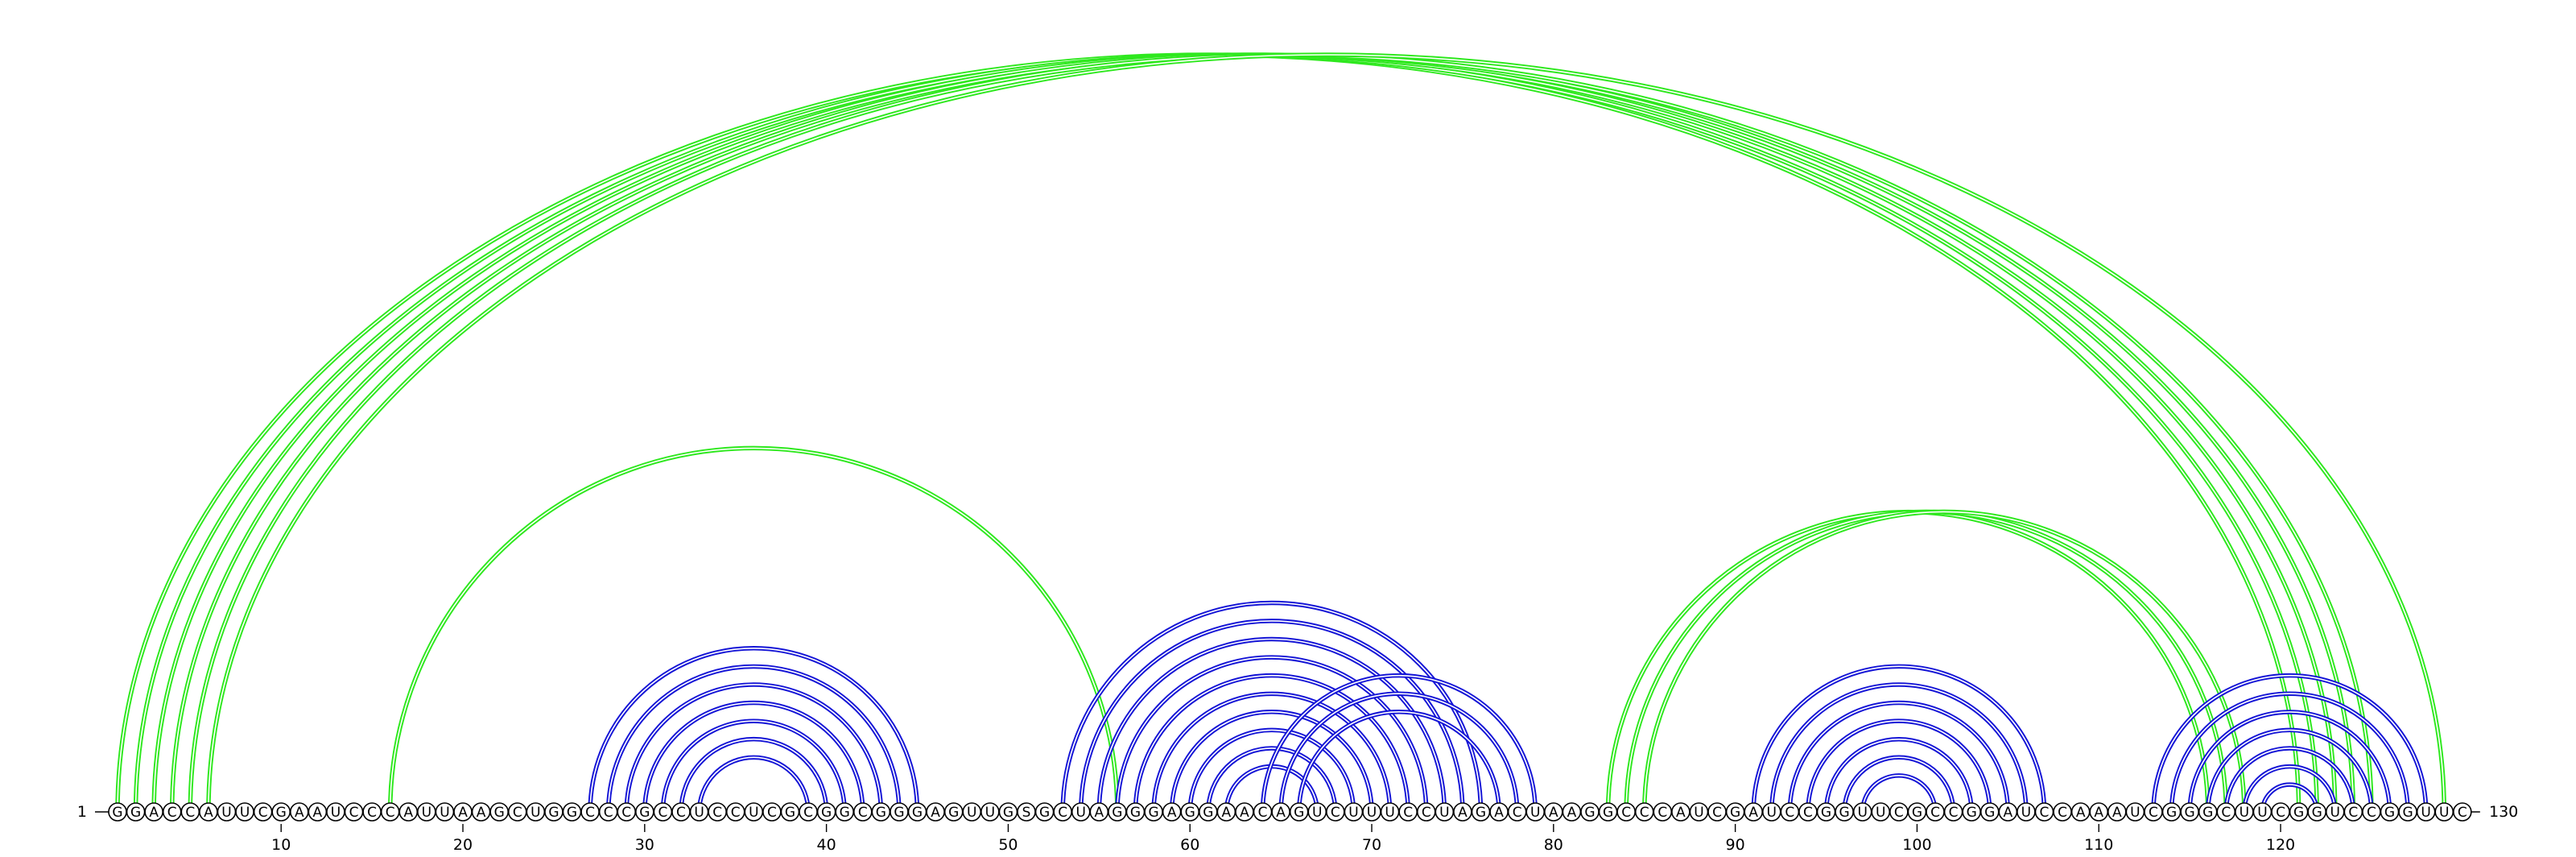  I want to click on tick-label: 100, so click(1916, 845).